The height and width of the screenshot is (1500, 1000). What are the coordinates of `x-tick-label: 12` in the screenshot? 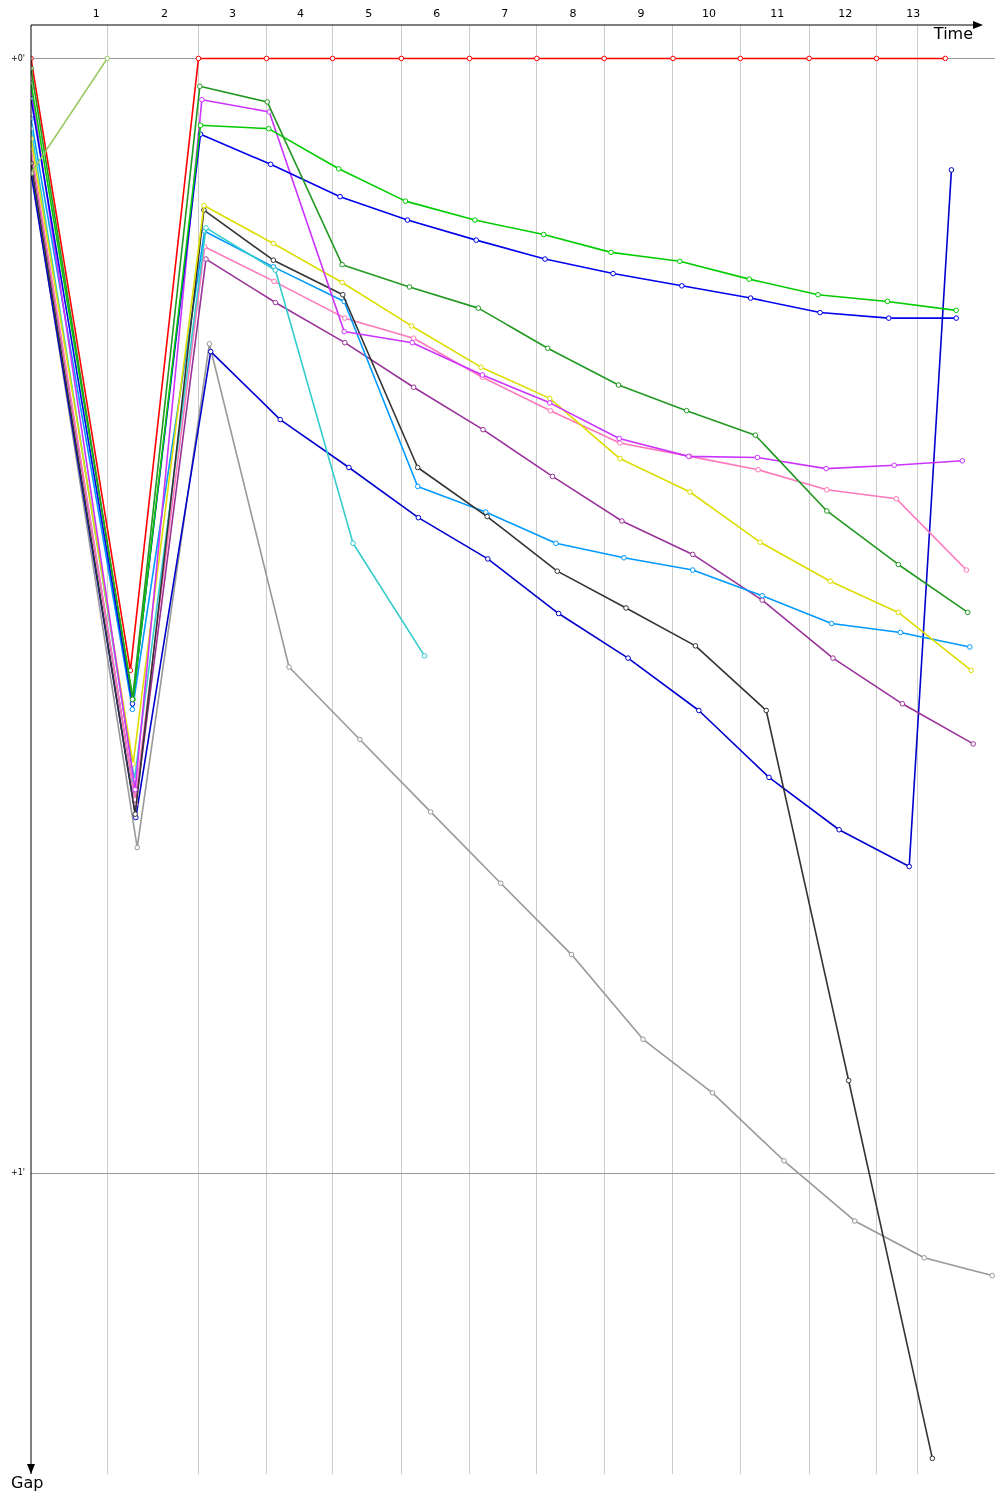 It's located at (845, 14).